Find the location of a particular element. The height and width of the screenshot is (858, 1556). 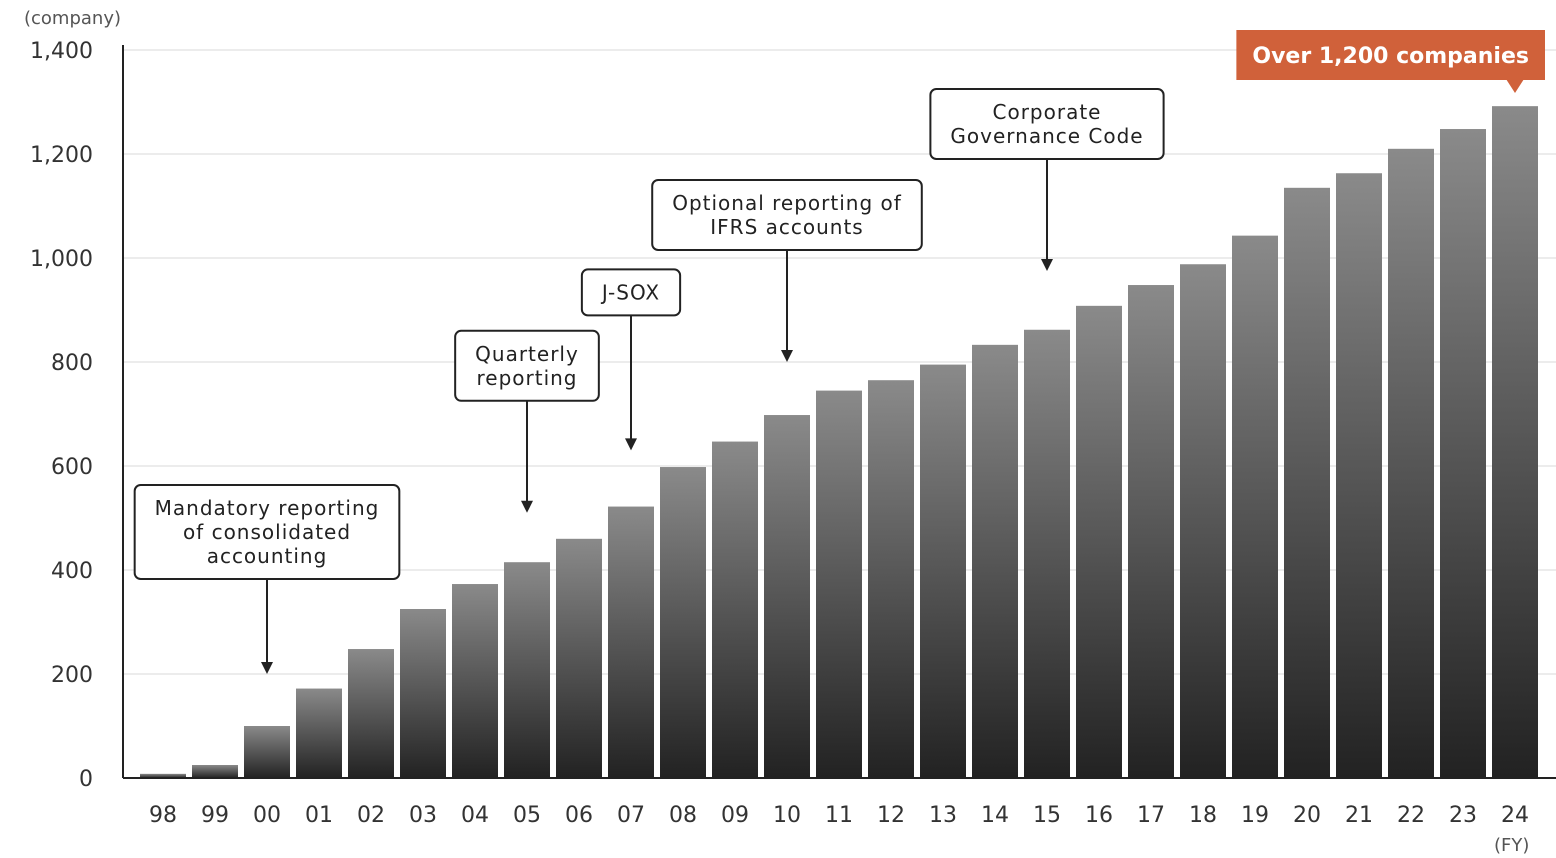

x-tick-label: 22 is located at coordinates (1411, 815).